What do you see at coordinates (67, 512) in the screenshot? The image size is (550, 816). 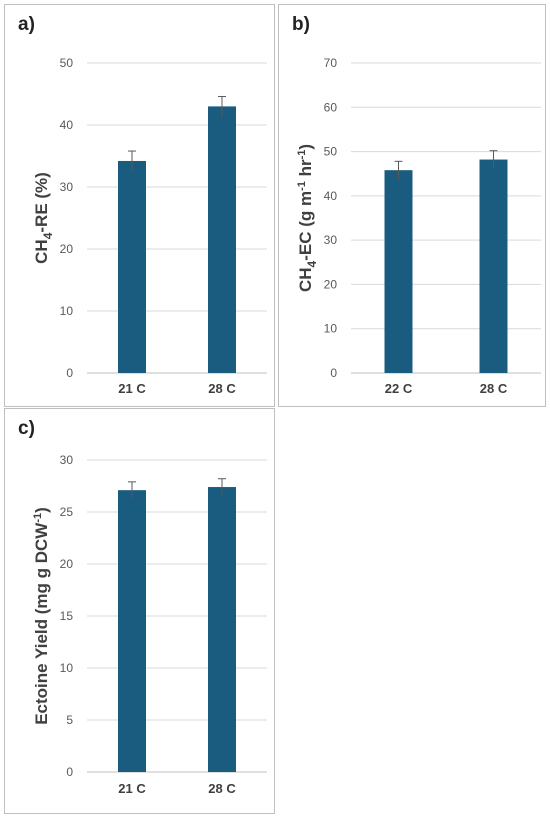 I see `y-tick-label: 25` at bounding box center [67, 512].